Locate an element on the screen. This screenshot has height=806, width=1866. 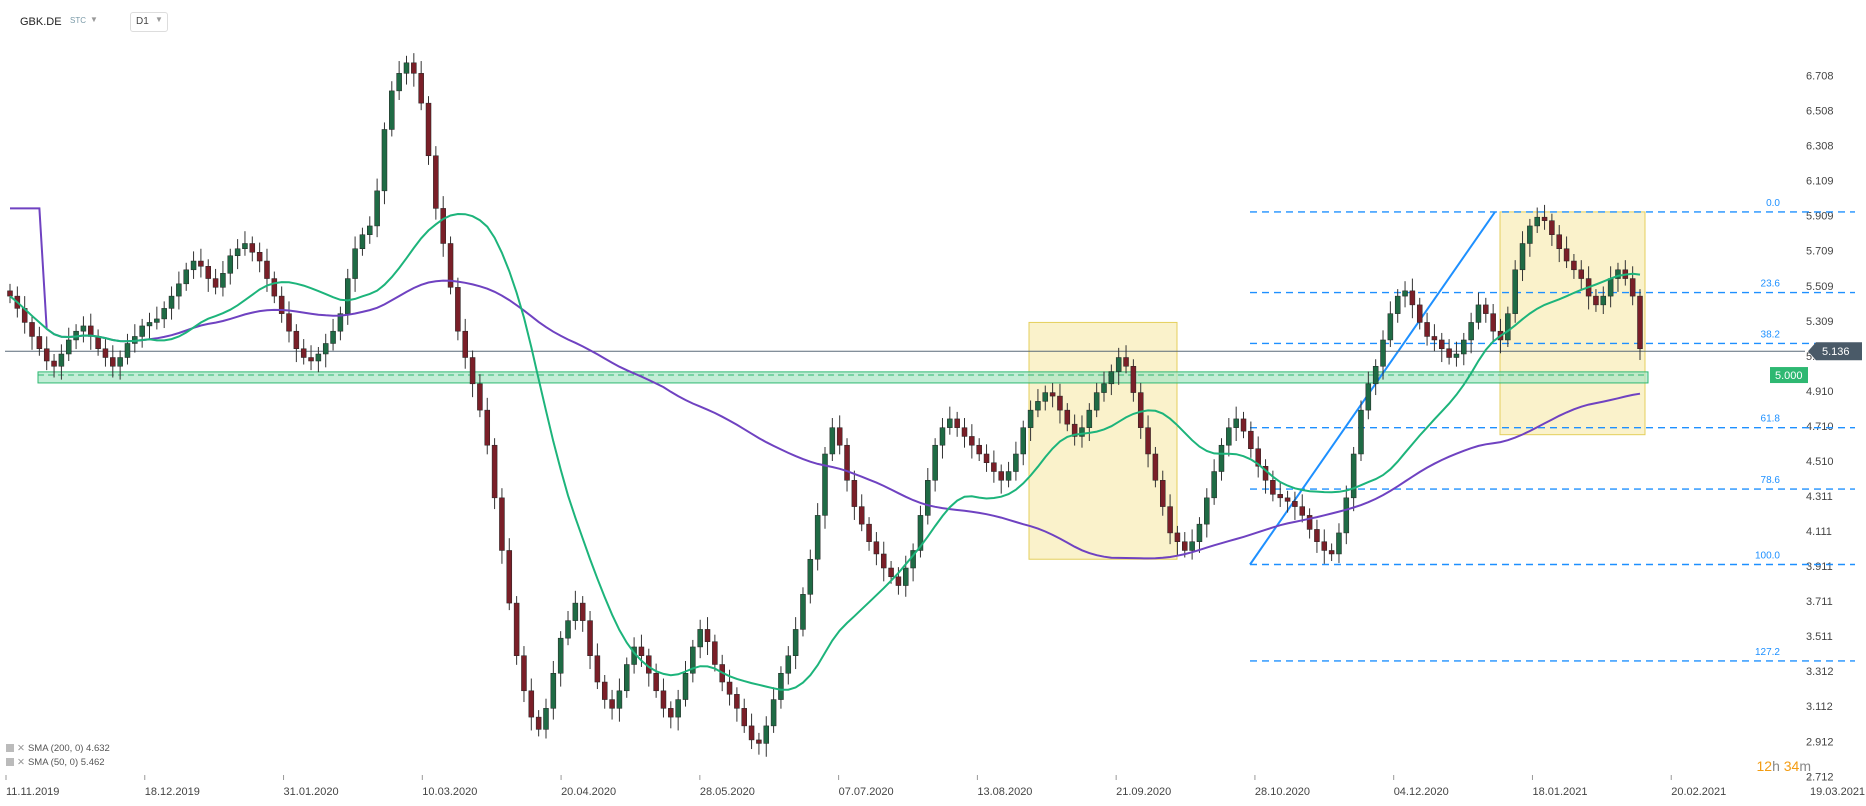
date-tick-label: 28.10.2020 is located at coordinates (1282, 792).